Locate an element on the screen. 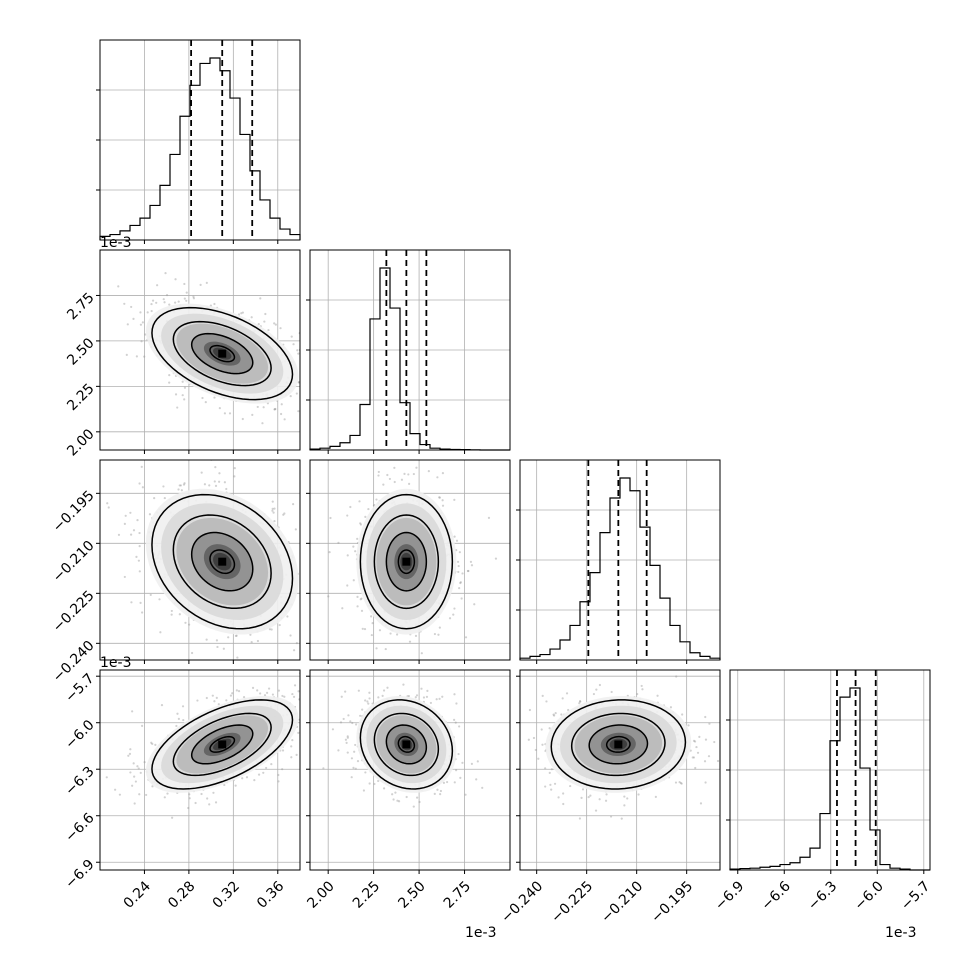 The height and width of the screenshot is (970, 970). x-tick-label: −6.3 is located at coordinates (822, 895).